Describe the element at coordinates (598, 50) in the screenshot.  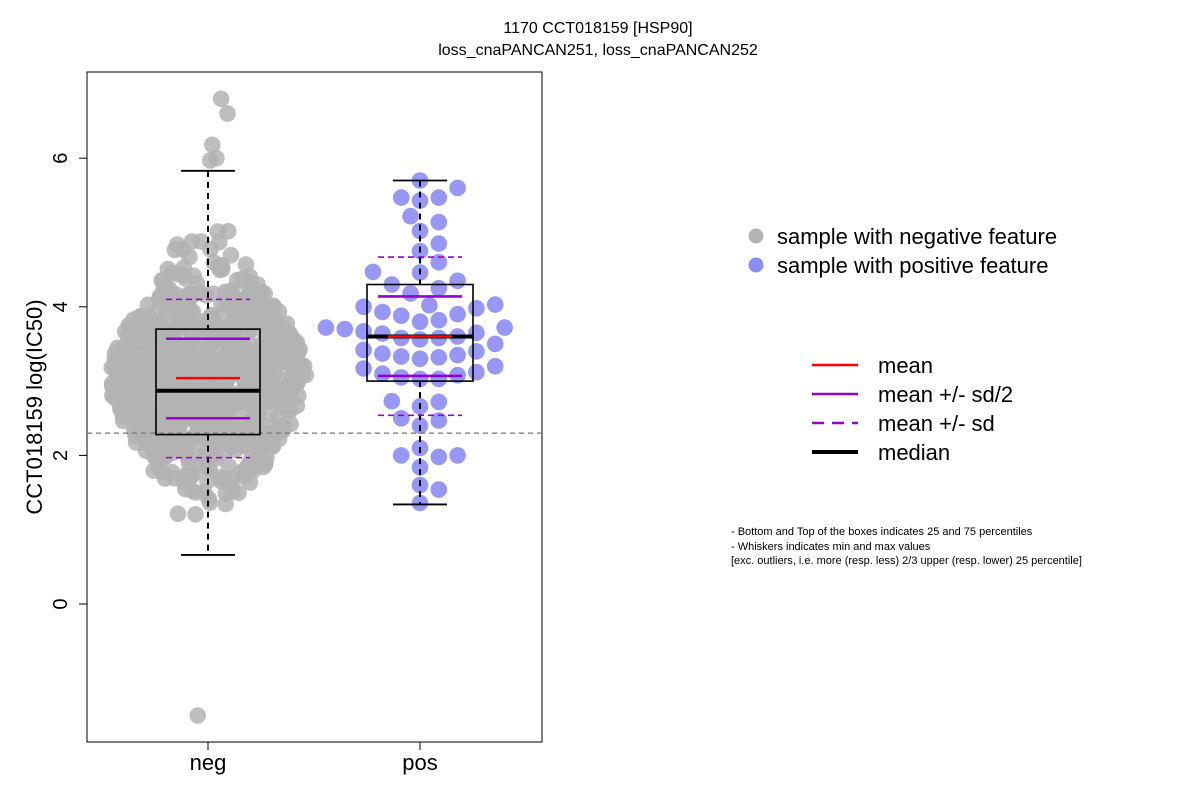
I see `chart-subtitle: loss_cnaPANCAN251, loss_cnaPANCAN252` at that location.